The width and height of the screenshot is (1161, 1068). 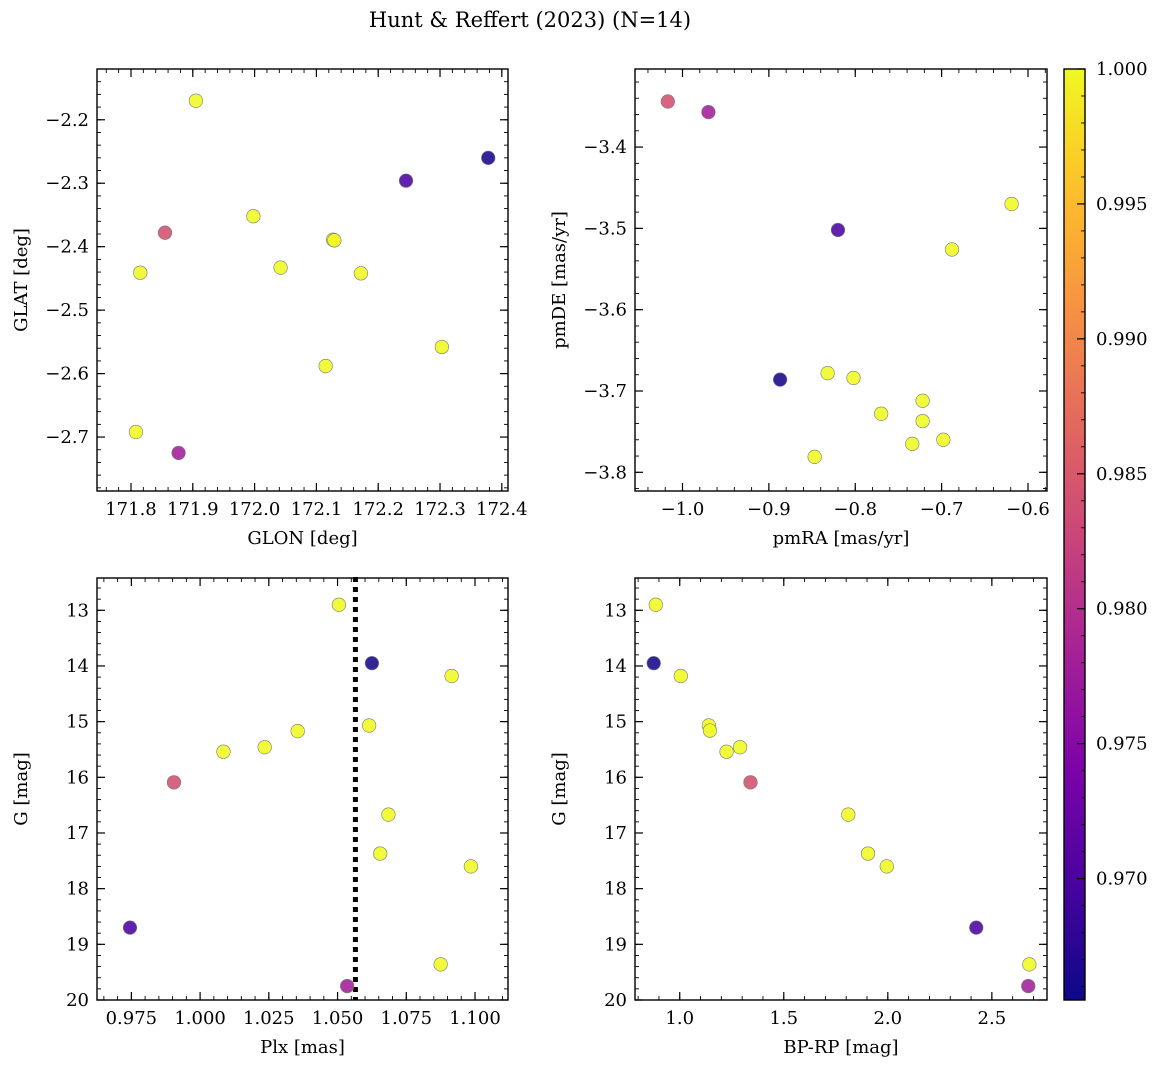 What do you see at coordinates (530, 20) in the screenshot?
I see `figure-title: Hunt & Reffert (2023) (N=14)` at bounding box center [530, 20].